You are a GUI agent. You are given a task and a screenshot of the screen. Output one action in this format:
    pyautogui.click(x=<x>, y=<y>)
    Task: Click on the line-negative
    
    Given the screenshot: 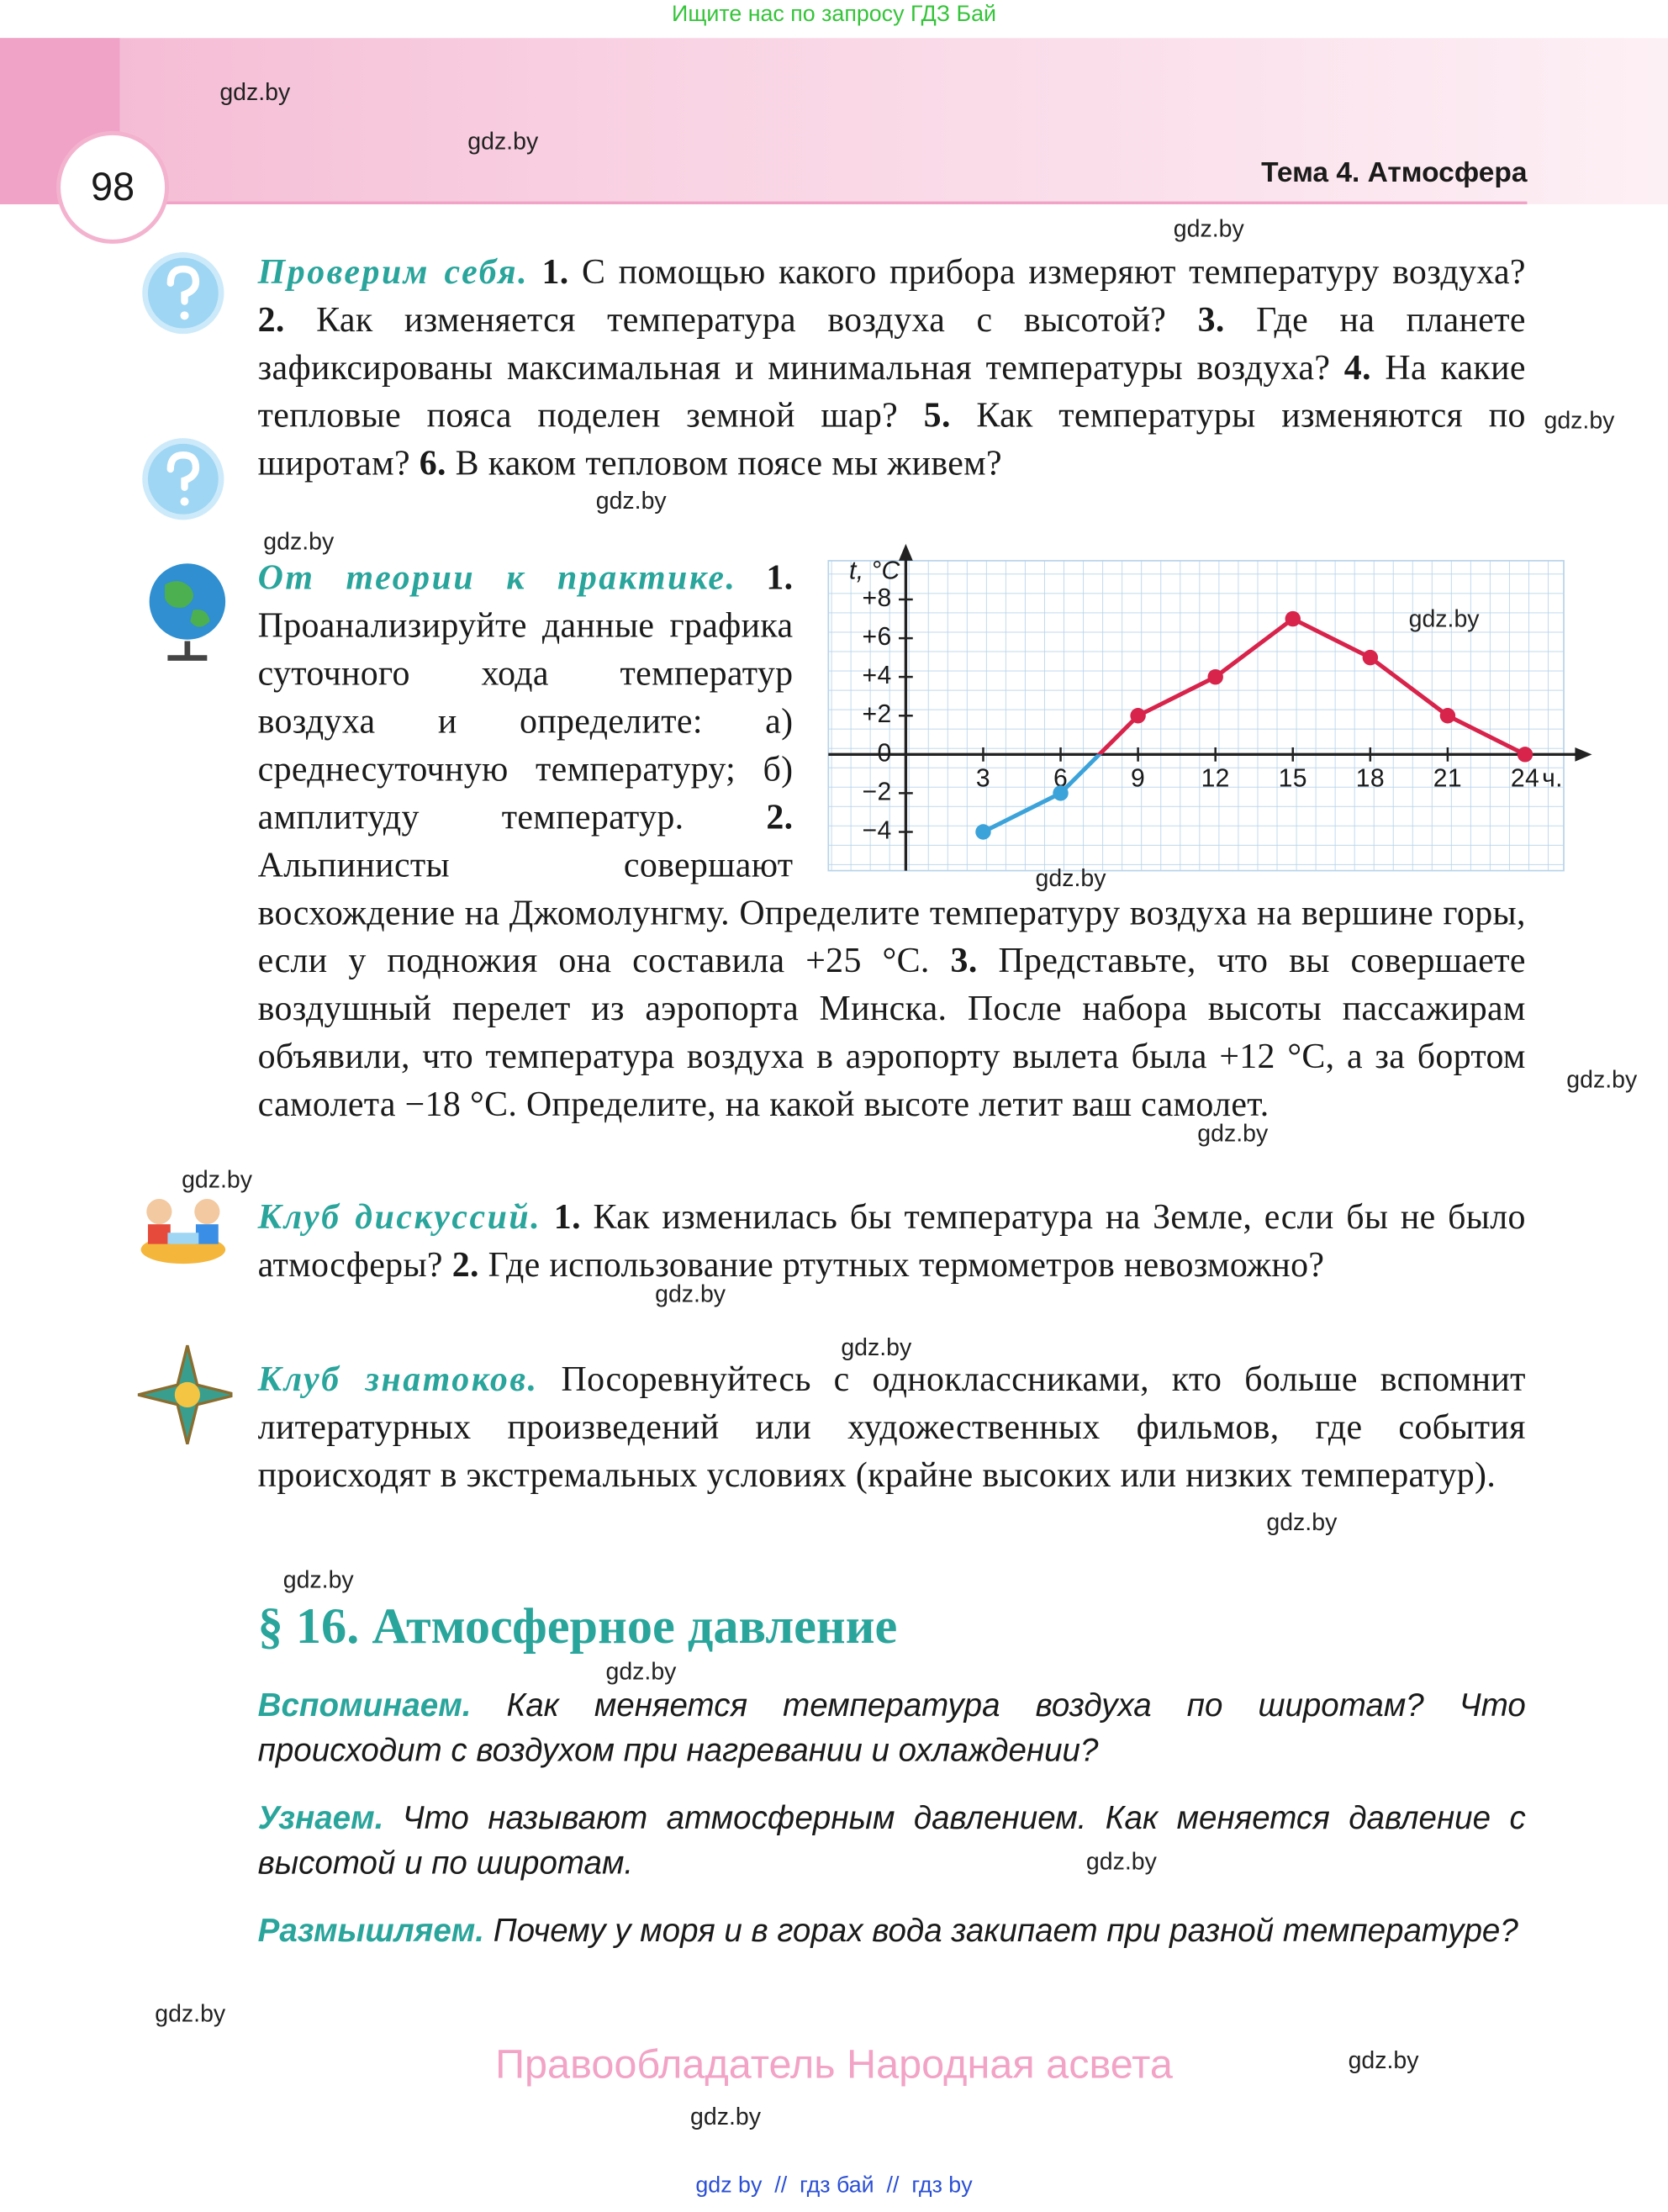 What is the action you would take?
    pyautogui.click(x=1253, y=794)
    